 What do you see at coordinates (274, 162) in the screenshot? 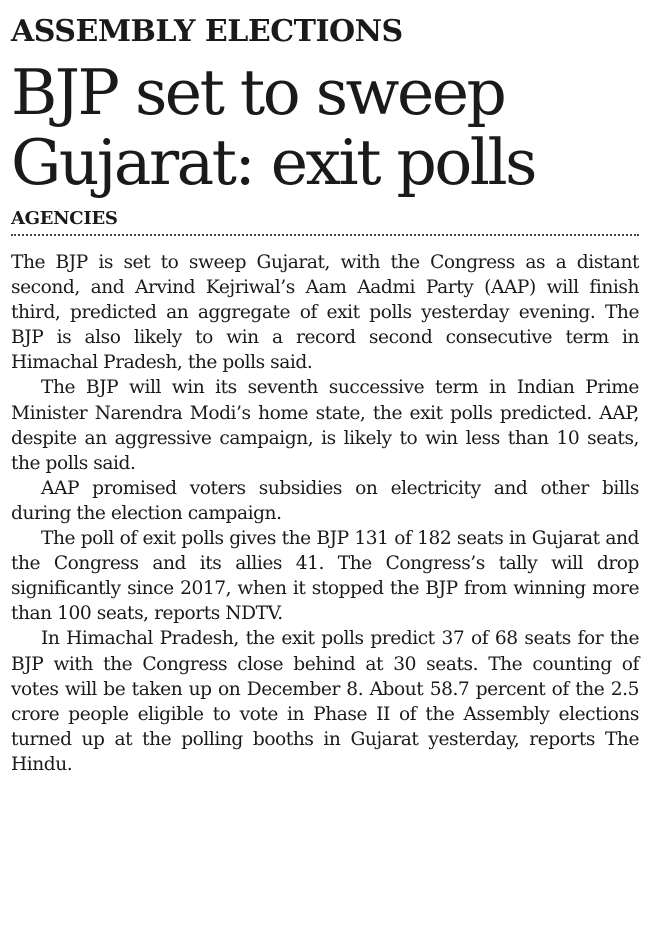
I see `headline-line-2: Gujarat: exit polls` at bounding box center [274, 162].